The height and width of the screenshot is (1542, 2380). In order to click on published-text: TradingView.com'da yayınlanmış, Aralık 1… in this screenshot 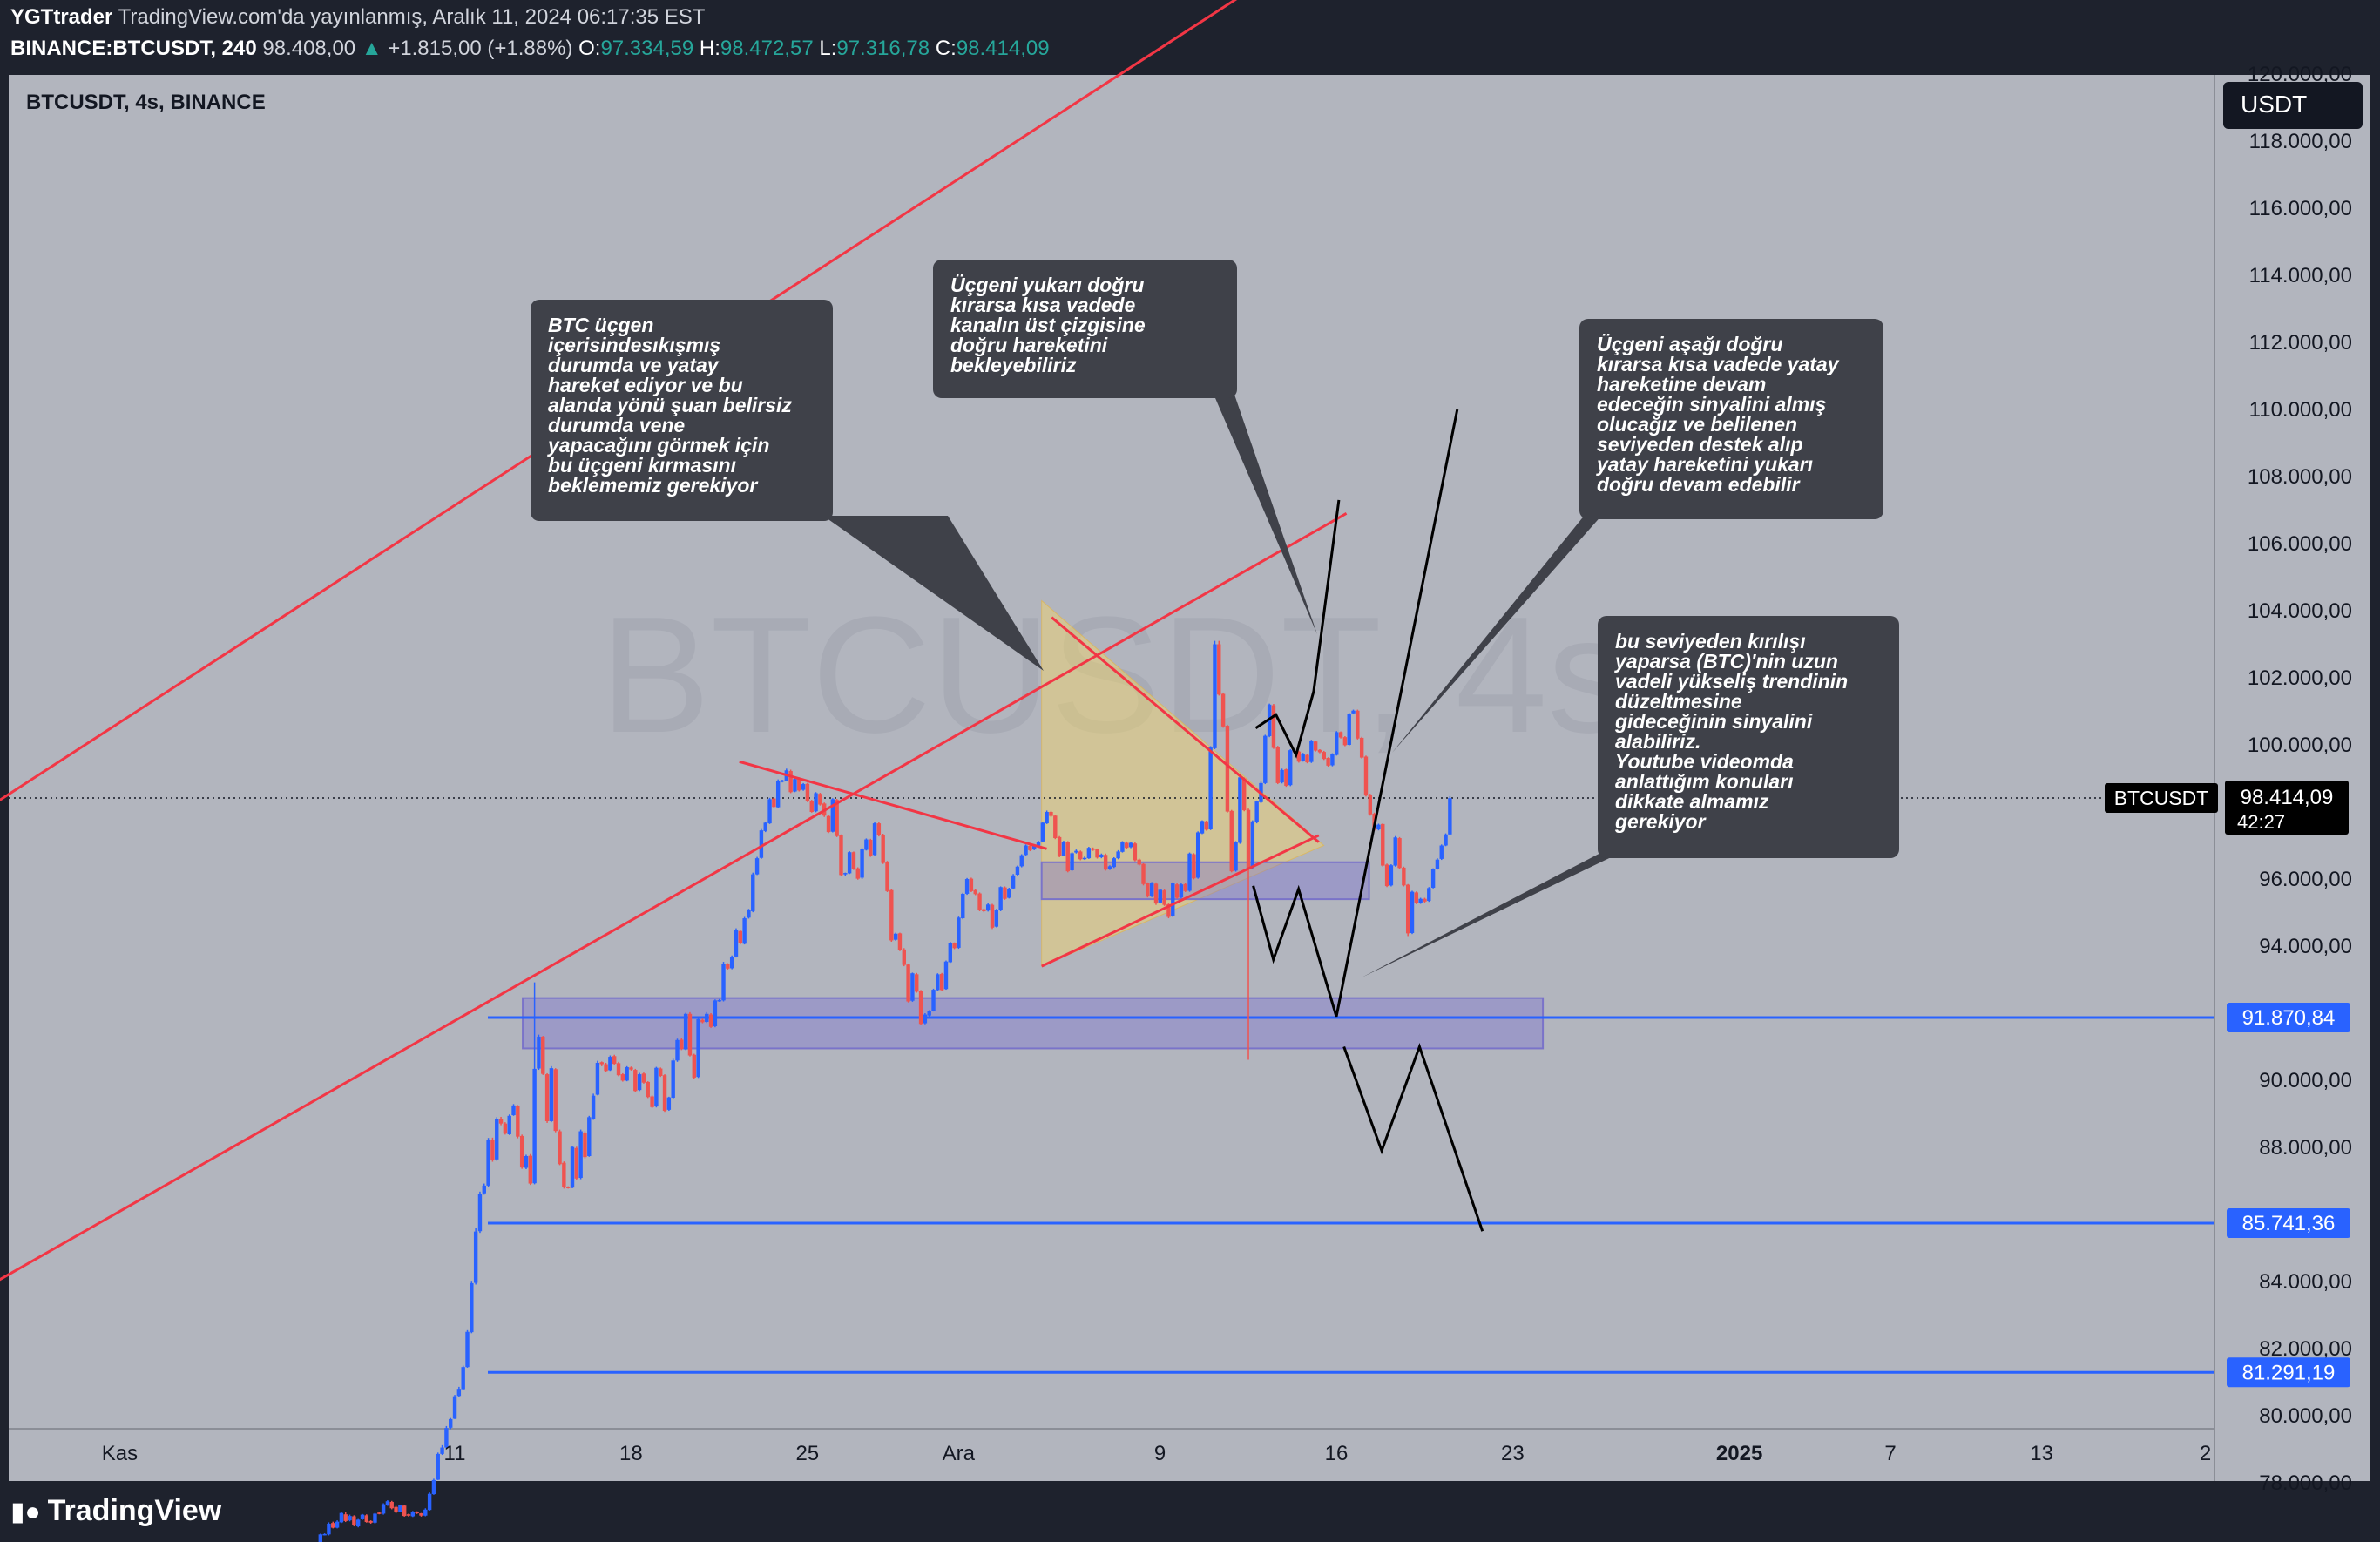, I will do `click(412, 17)`.